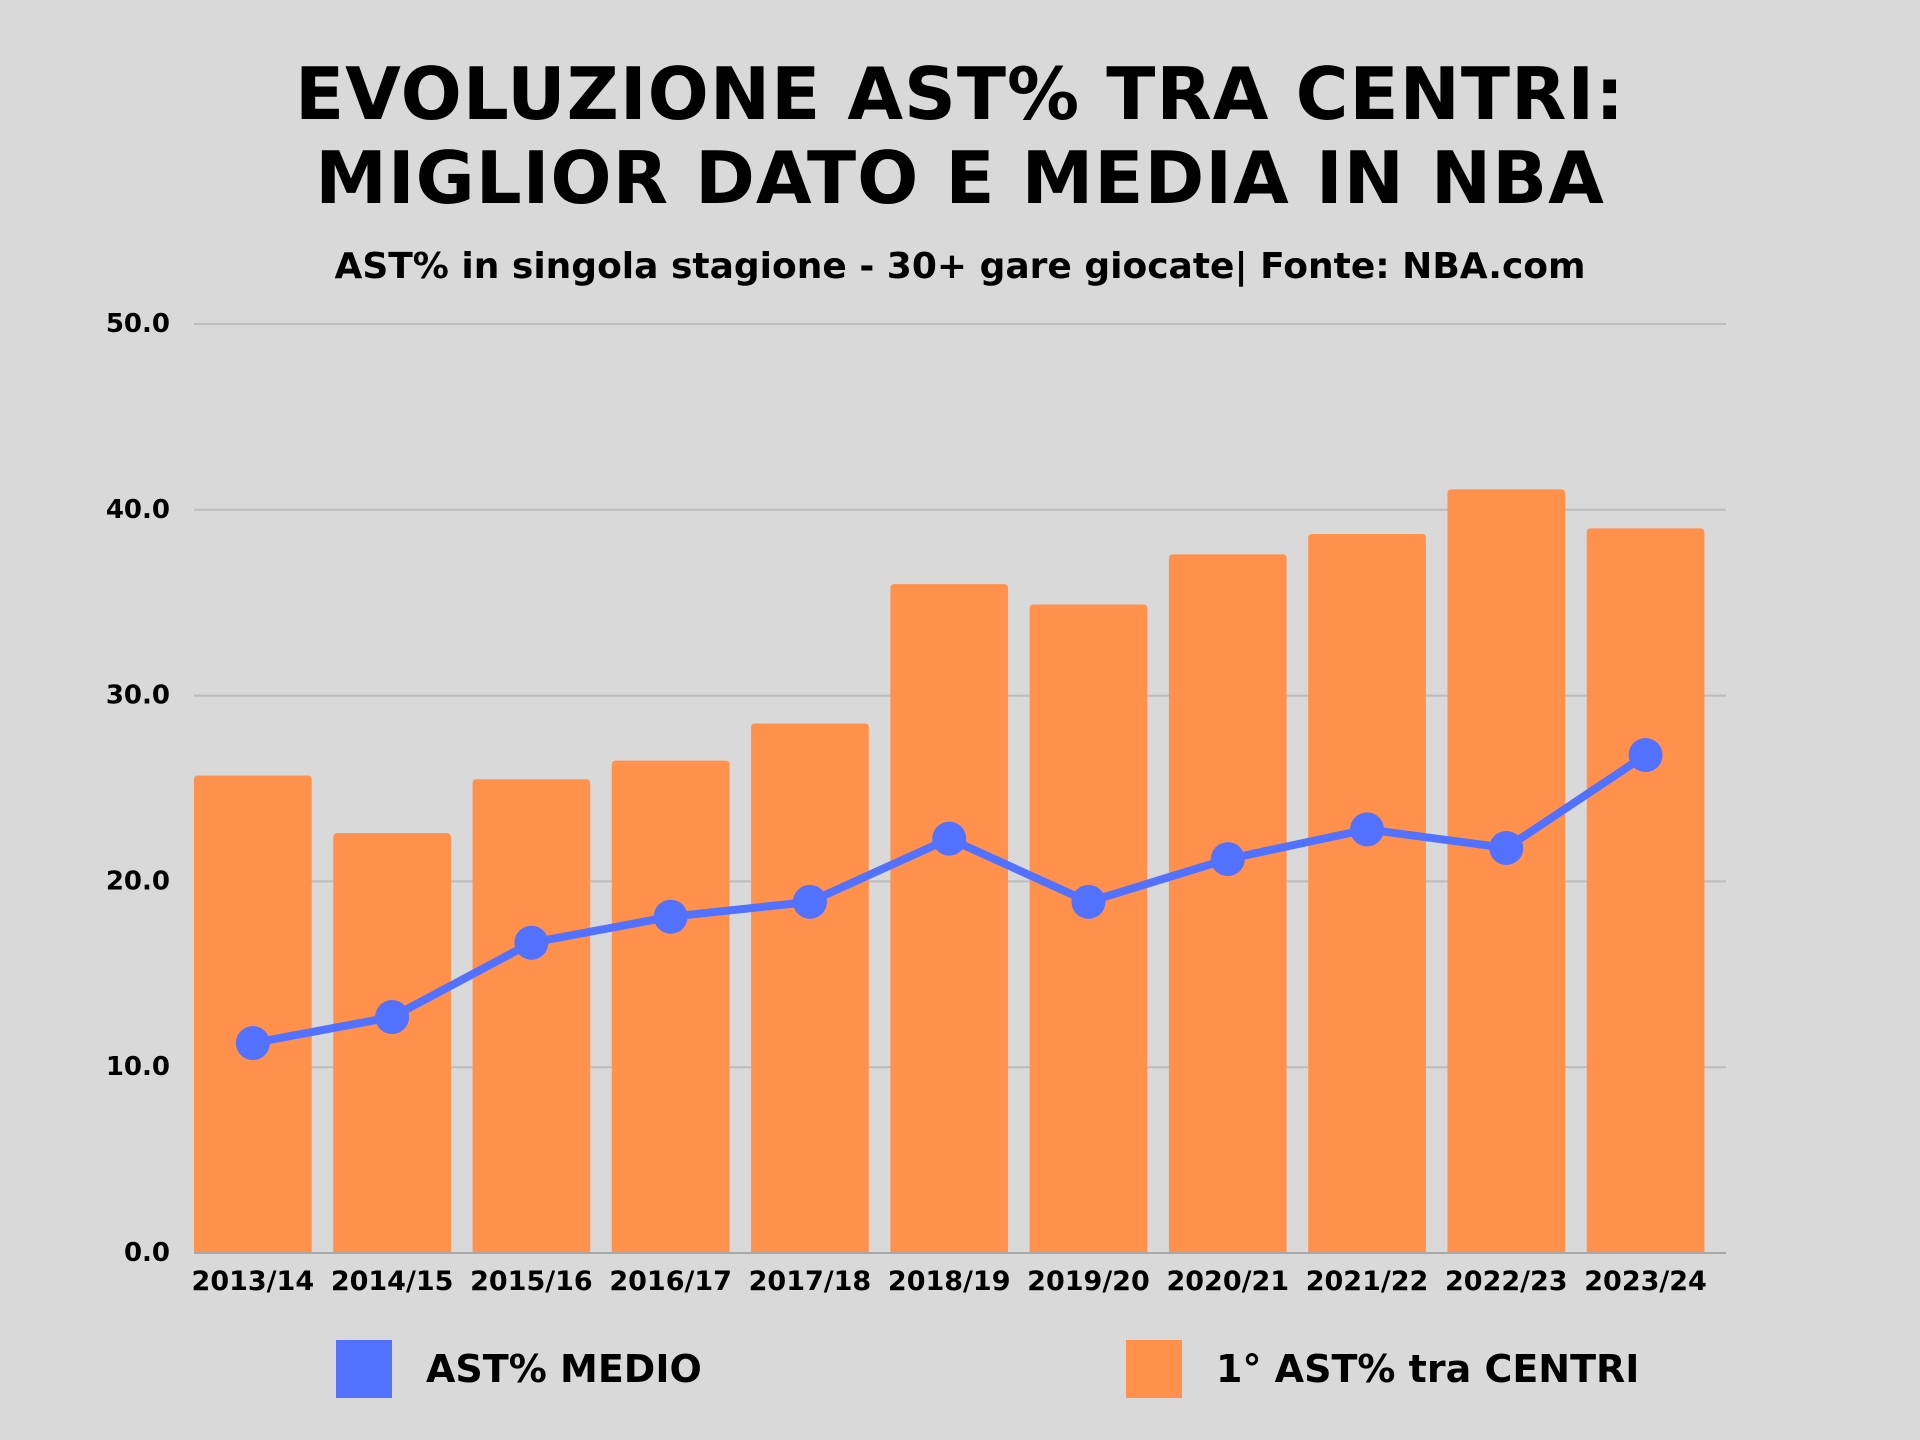 The width and height of the screenshot is (1920, 1440). Describe the element at coordinates (392, 1281) in the screenshot. I see `x-tick-label: 2014/15` at that location.